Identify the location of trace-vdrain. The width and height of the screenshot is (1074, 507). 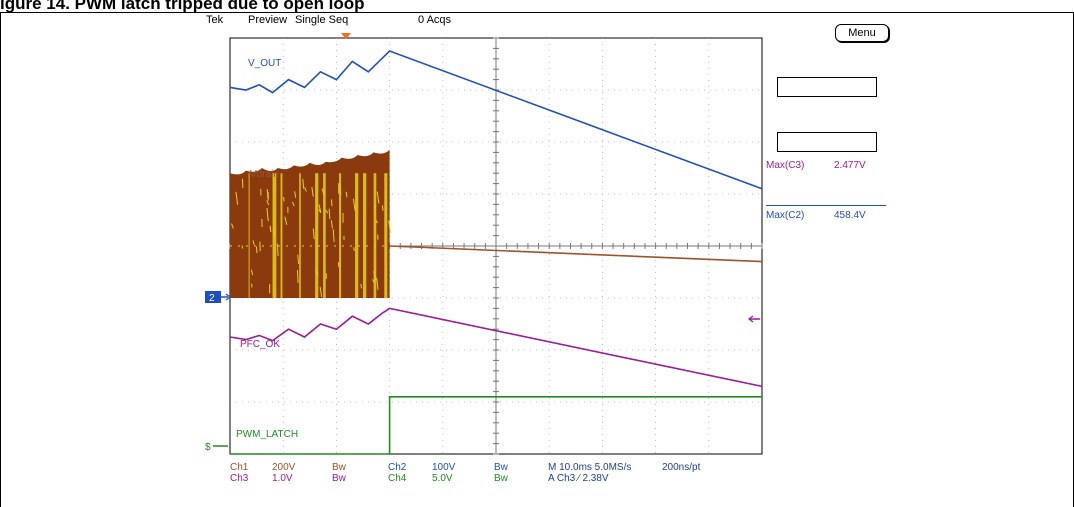
(576, 254).